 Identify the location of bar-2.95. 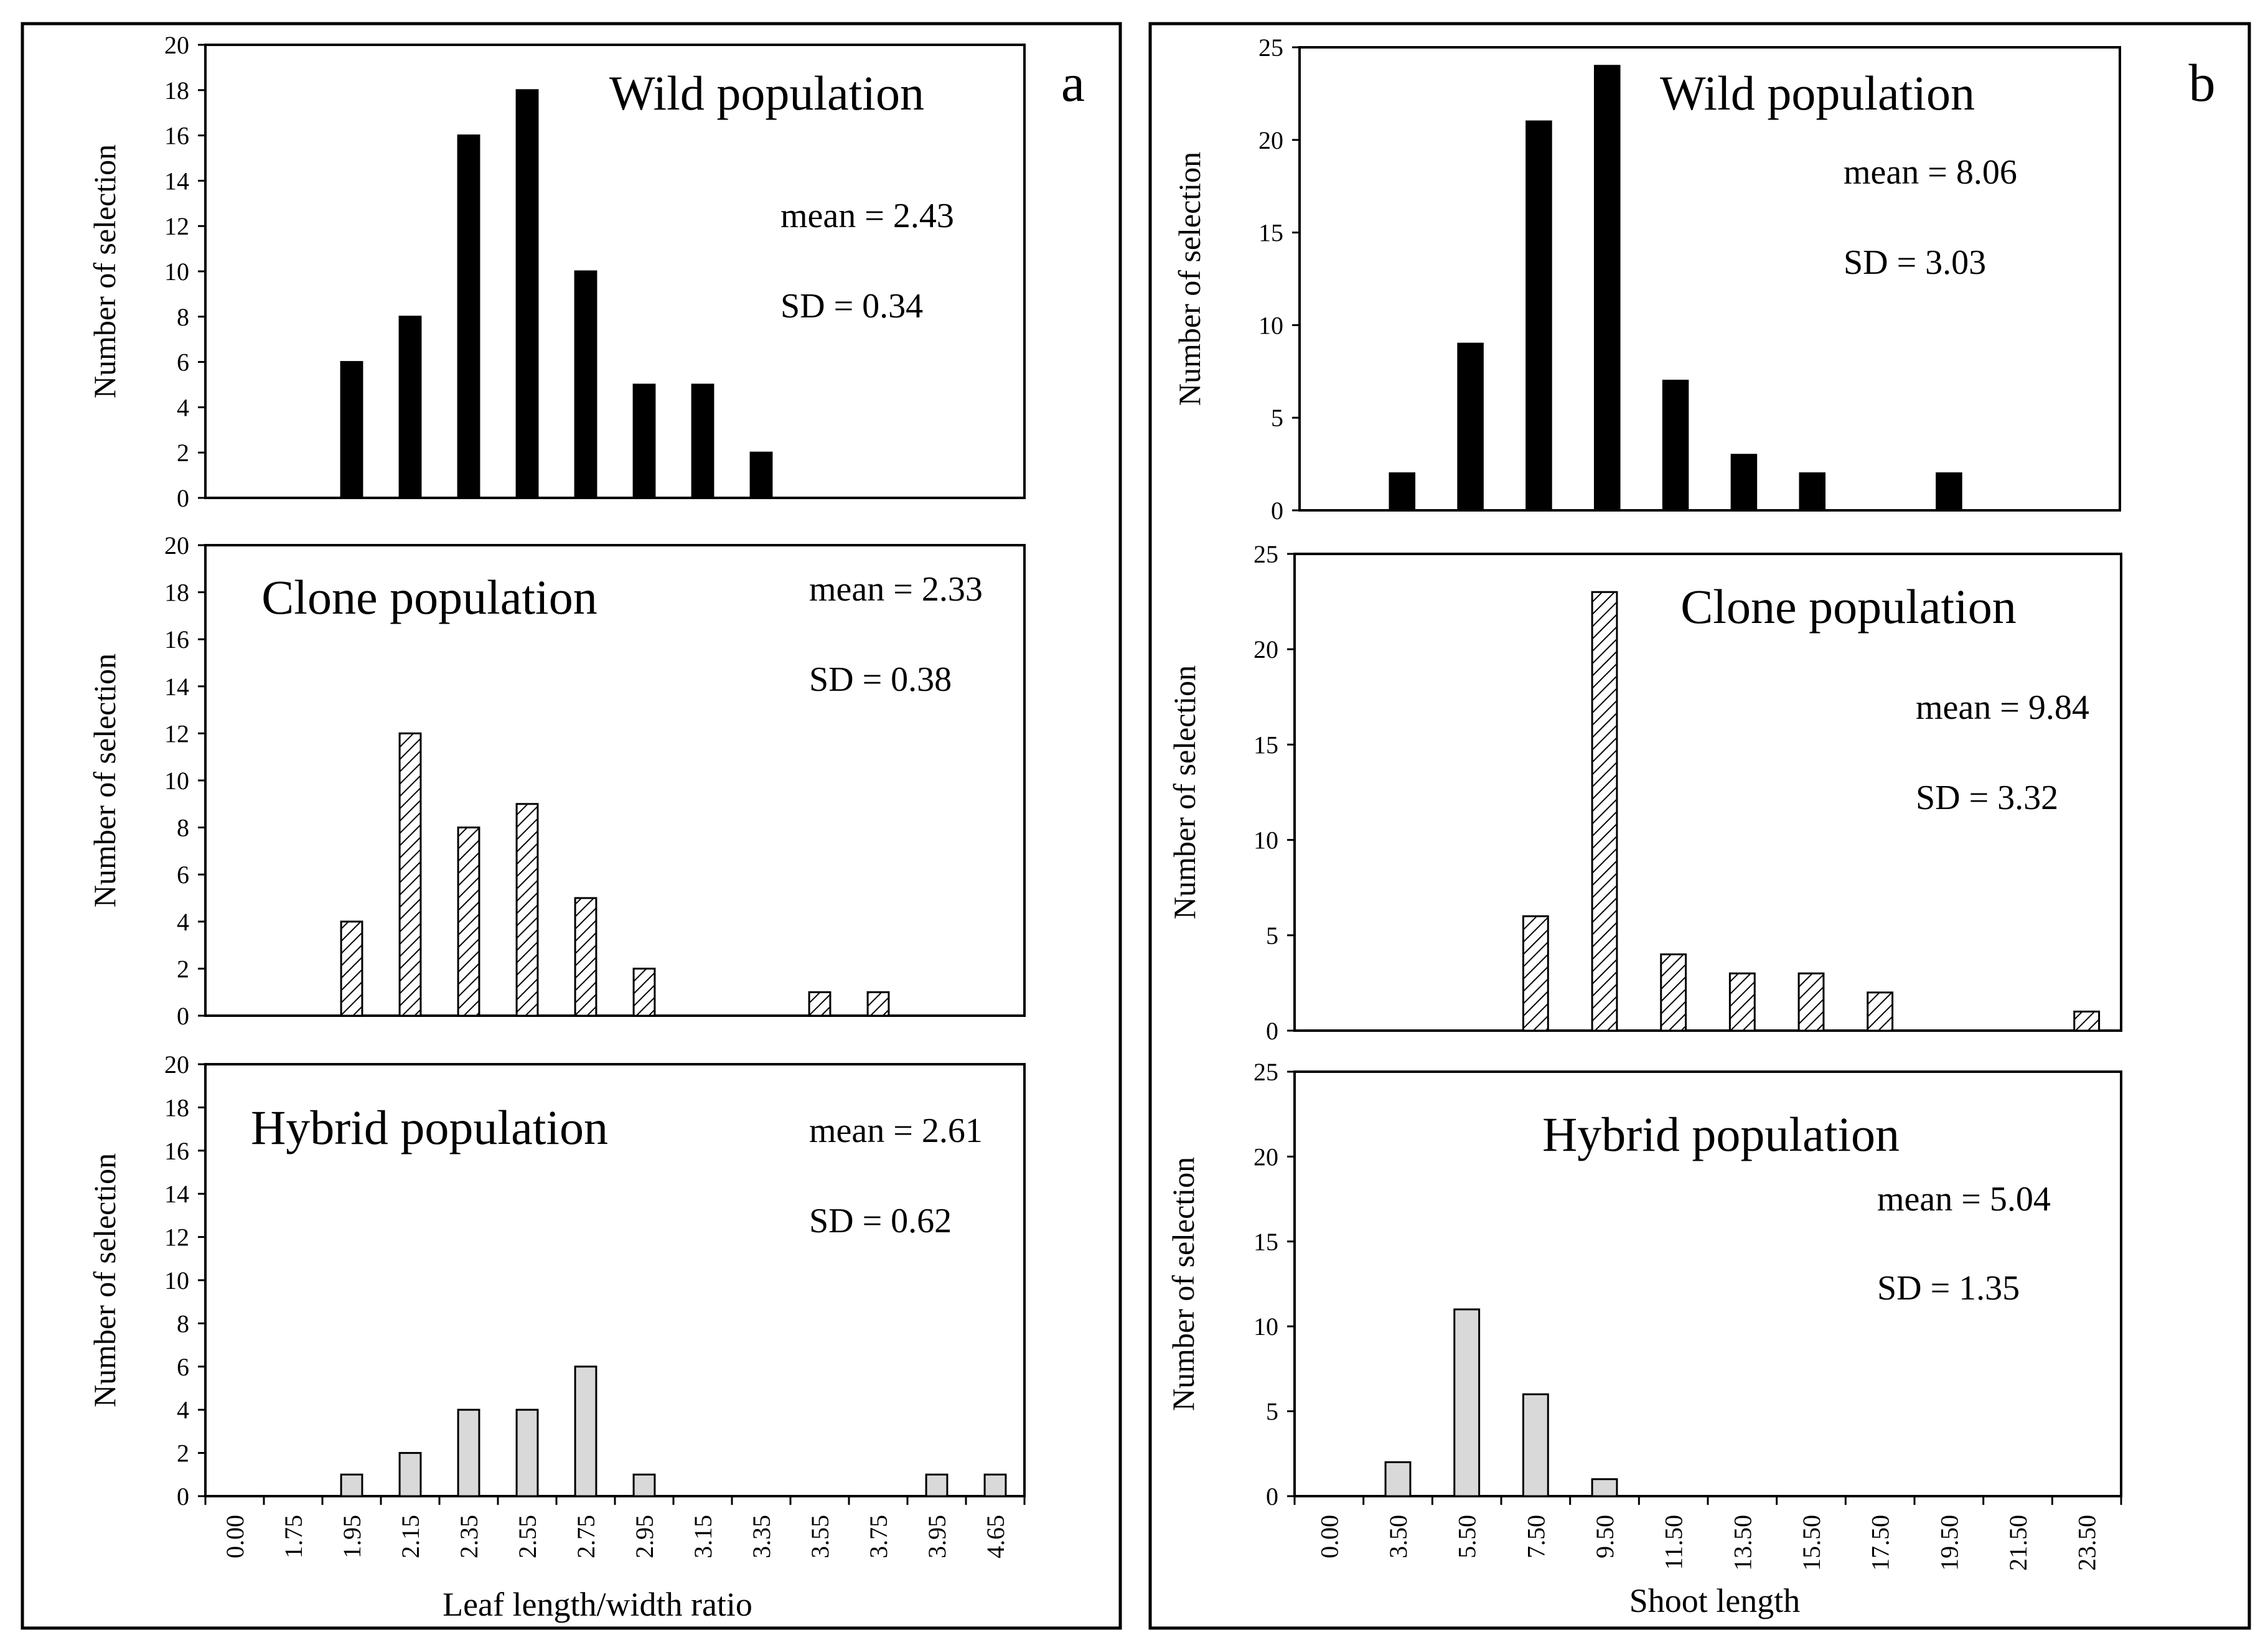
(644, 1485).